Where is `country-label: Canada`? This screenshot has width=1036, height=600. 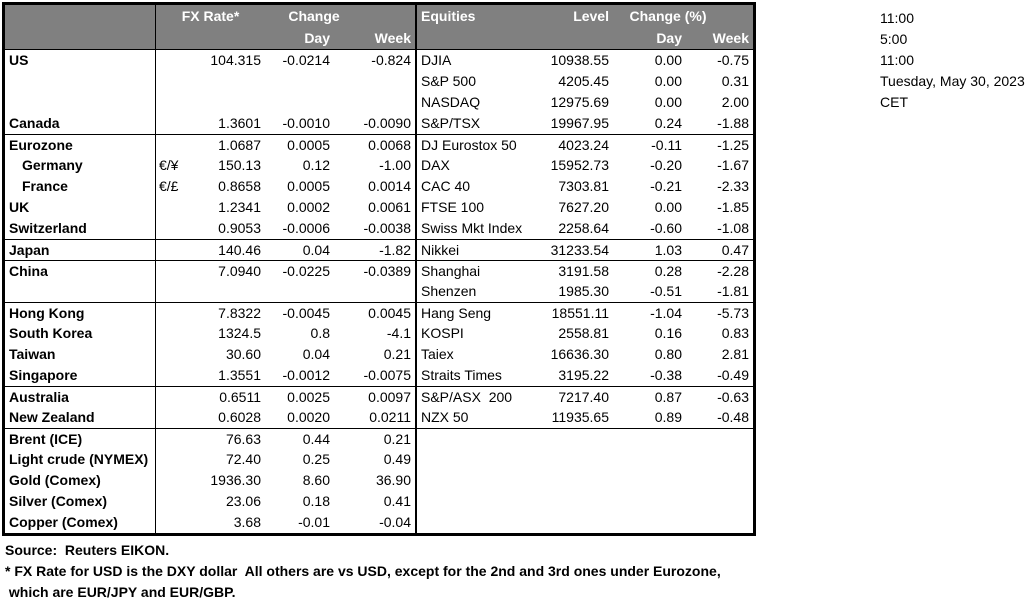
country-label: Canada is located at coordinates (80, 123).